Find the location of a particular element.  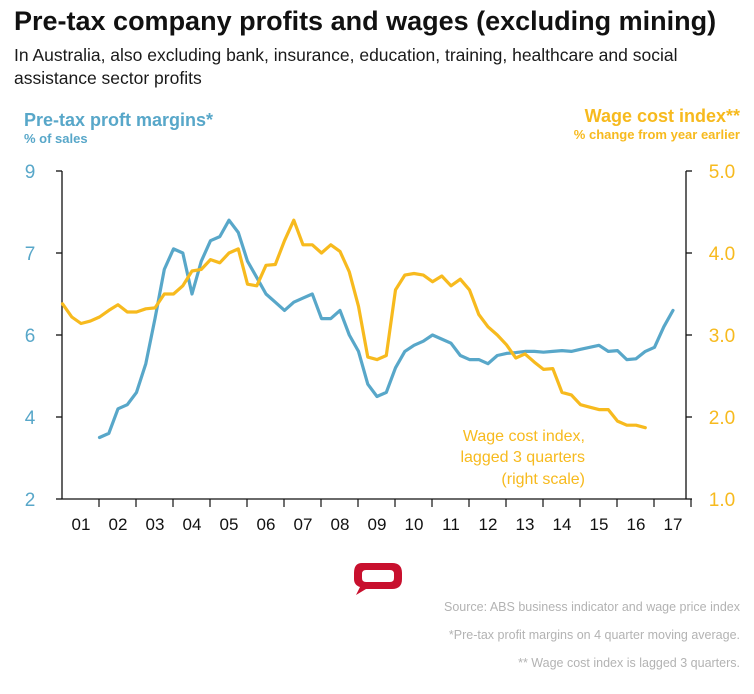

right-tick-label: 3.0 is located at coordinates (722, 336).